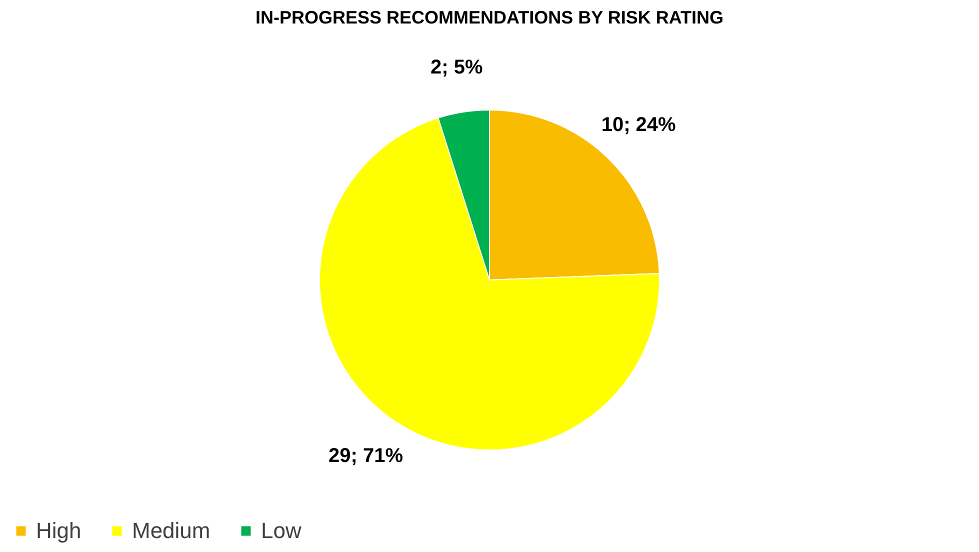 The height and width of the screenshot is (552, 979). What do you see at coordinates (489, 18) in the screenshot?
I see `chart-title: IN-PROGRESS RECOMMENDATIONS BY RISK RATING` at bounding box center [489, 18].